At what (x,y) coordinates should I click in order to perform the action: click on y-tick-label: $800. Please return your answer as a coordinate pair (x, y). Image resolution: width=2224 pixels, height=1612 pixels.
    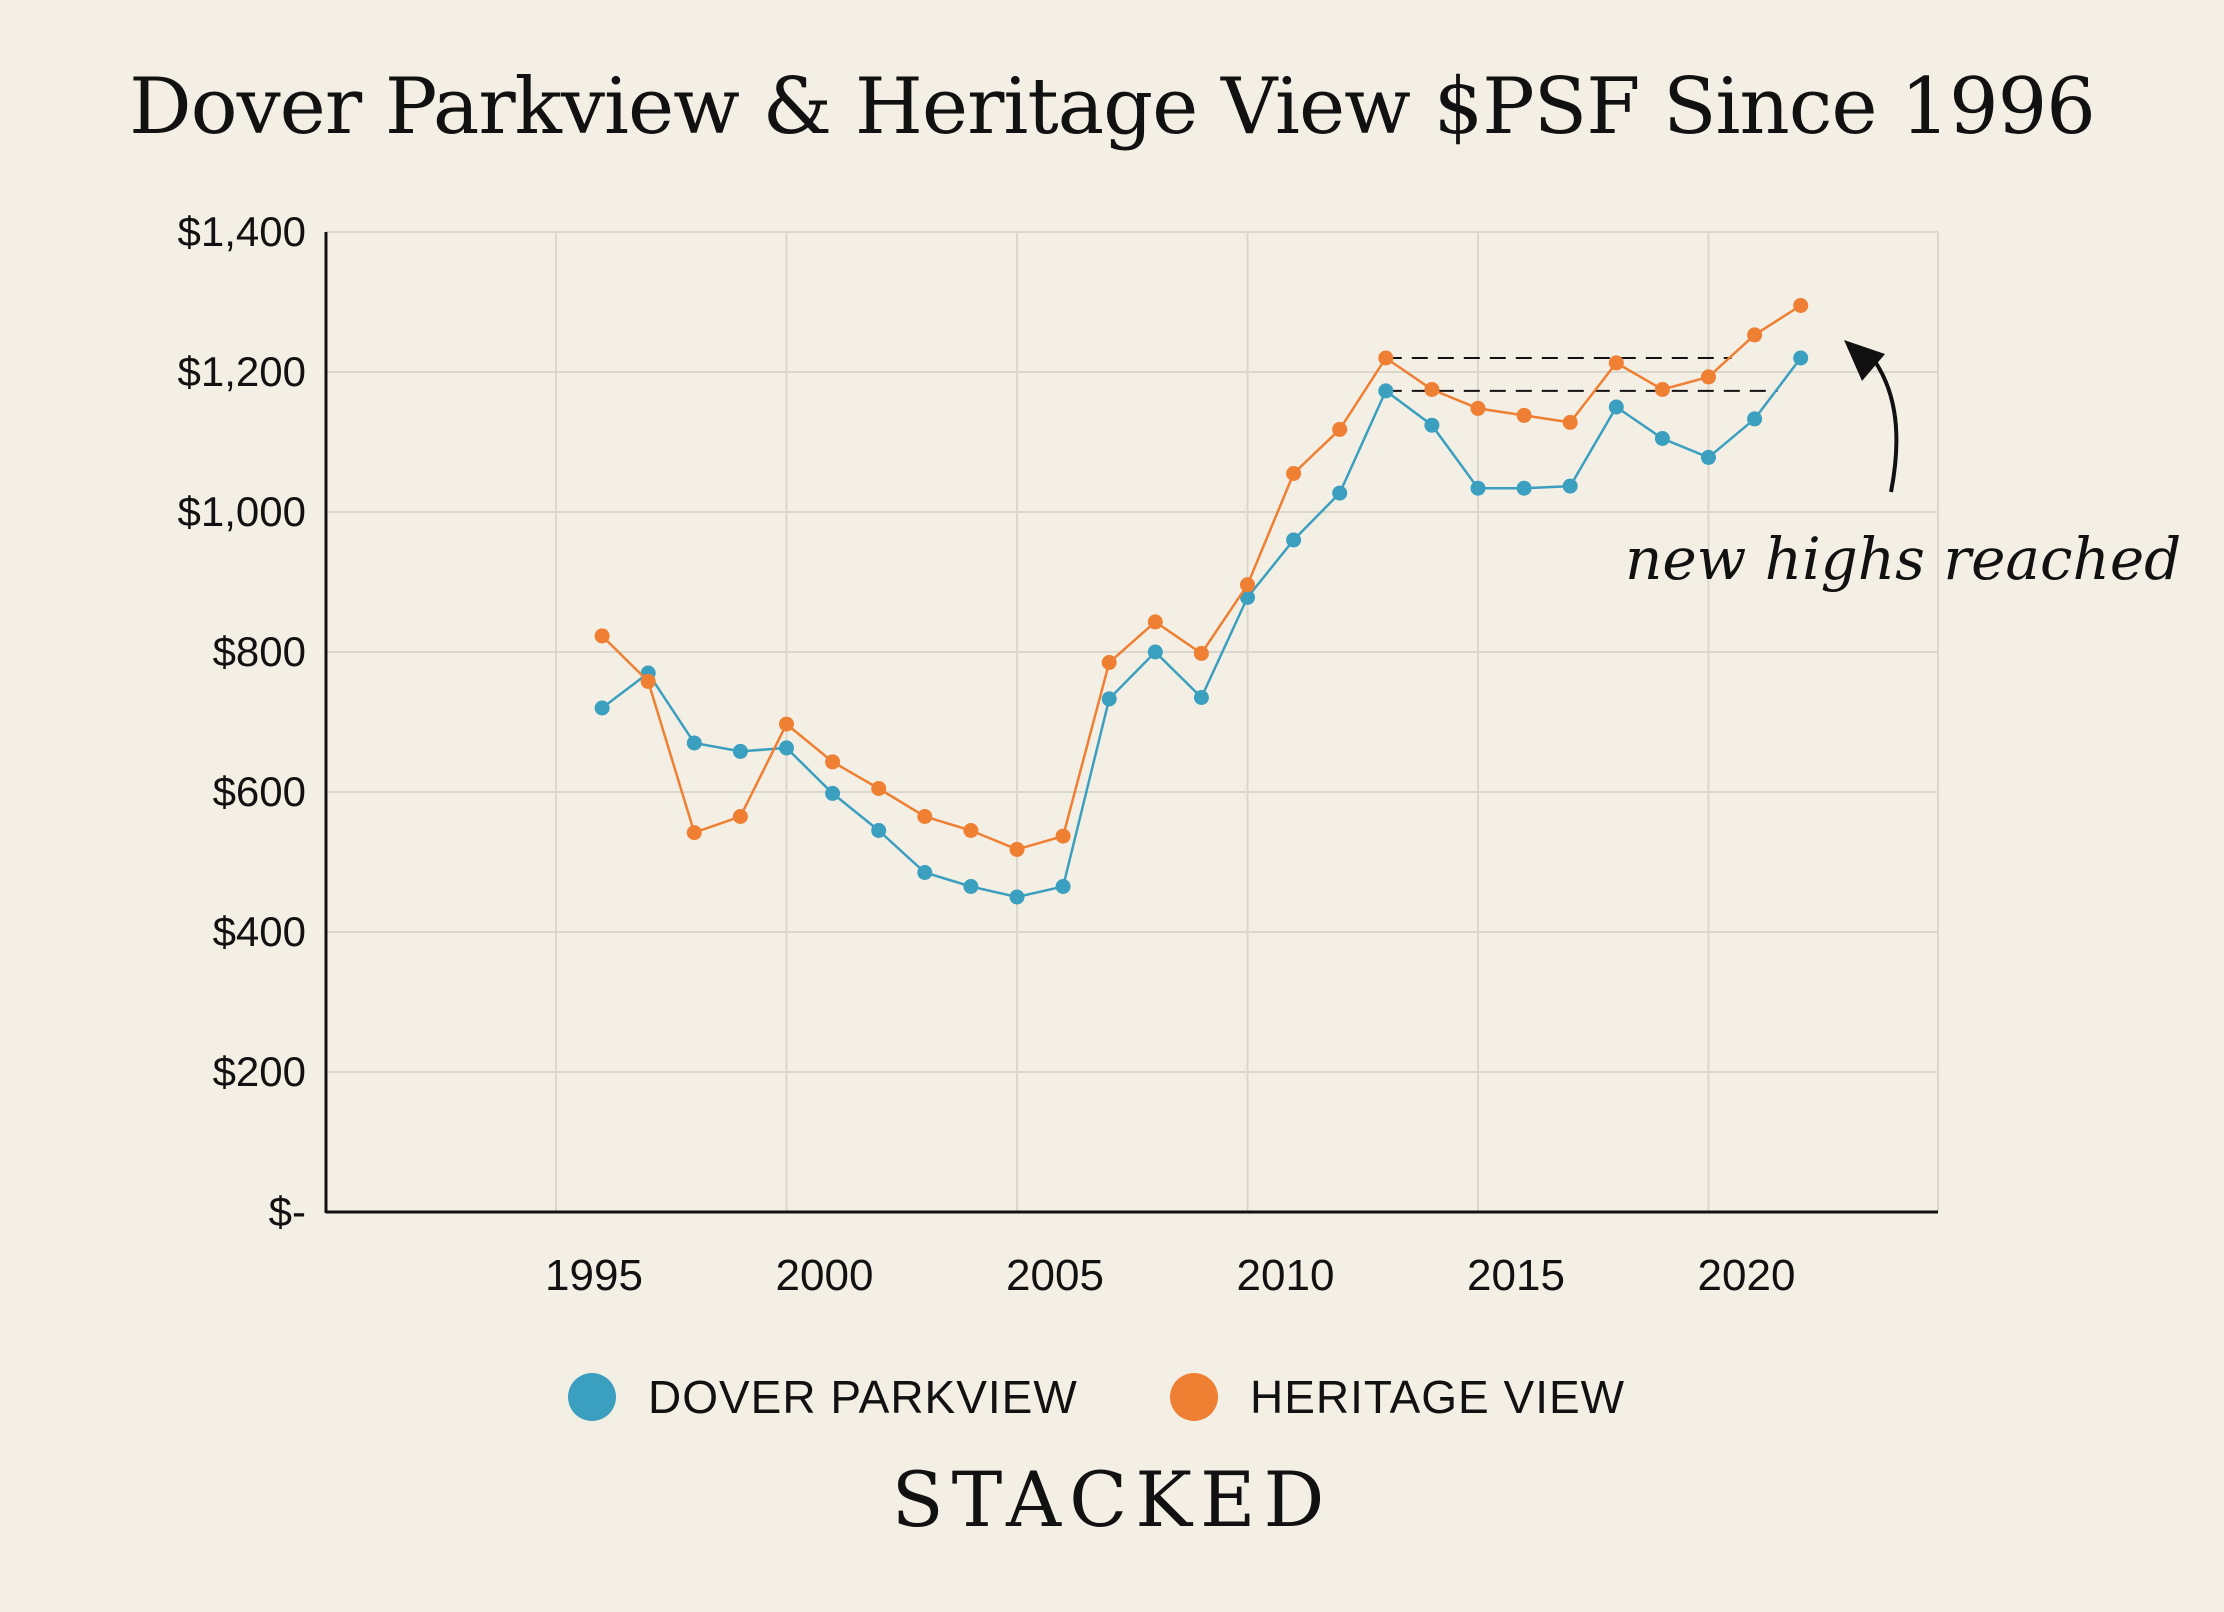
    Looking at the image, I should click on (259, 651).